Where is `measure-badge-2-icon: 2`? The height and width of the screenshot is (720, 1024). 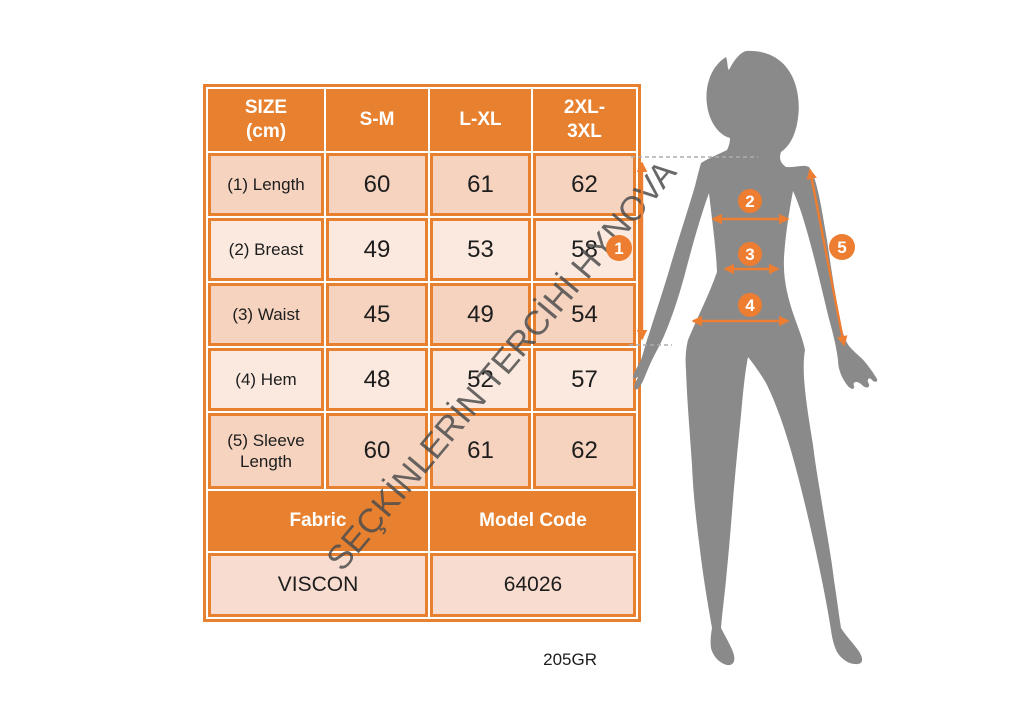
measure-badge-2-icon: 2 is located at coordinates (750, 201).